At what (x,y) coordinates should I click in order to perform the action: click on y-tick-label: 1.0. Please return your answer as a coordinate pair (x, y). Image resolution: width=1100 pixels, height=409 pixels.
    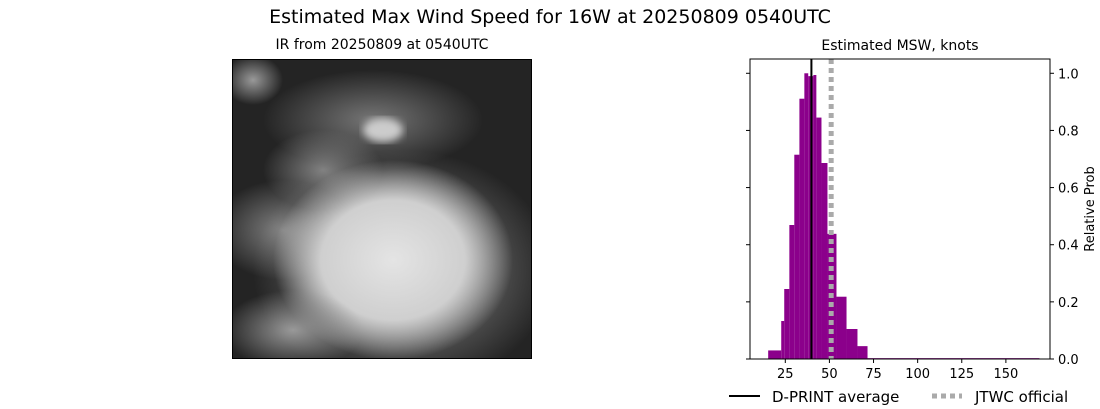
    Looking at the image, I should click on (1068, 74).